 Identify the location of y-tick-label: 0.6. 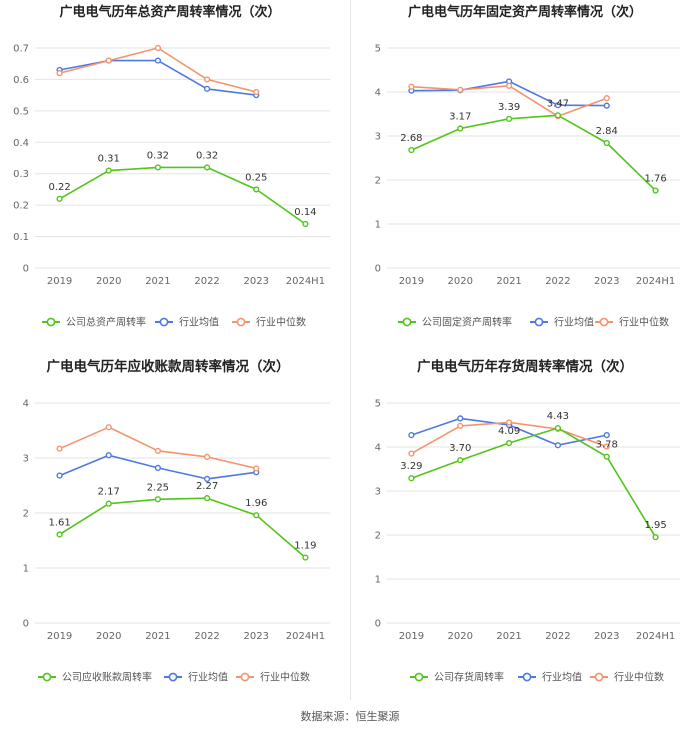
(21, 80).